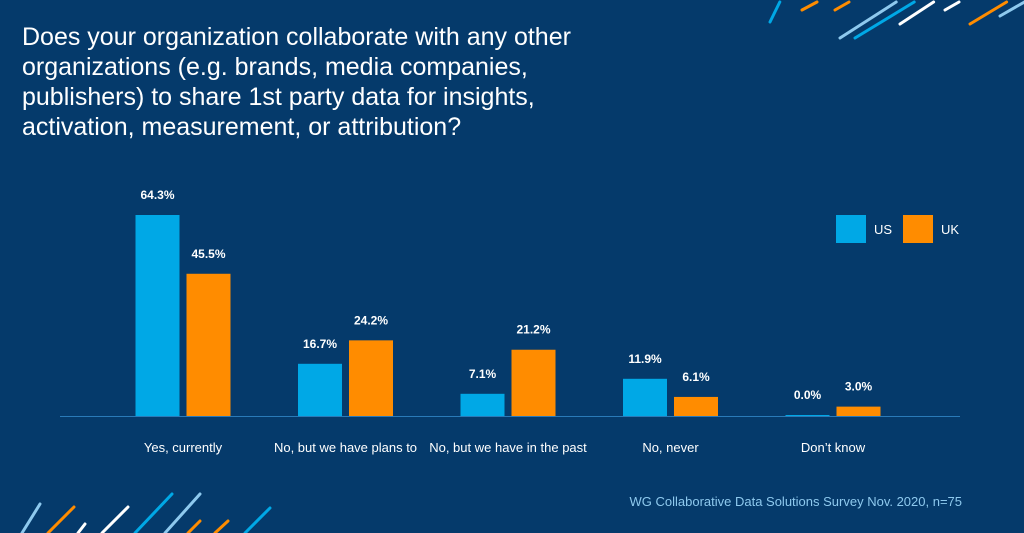 The image size is (1024, 533). What do you see at coordinates (483, 374) in the screenshot?
I see `data-label: 7.1%` at bounding box center [483, 374].